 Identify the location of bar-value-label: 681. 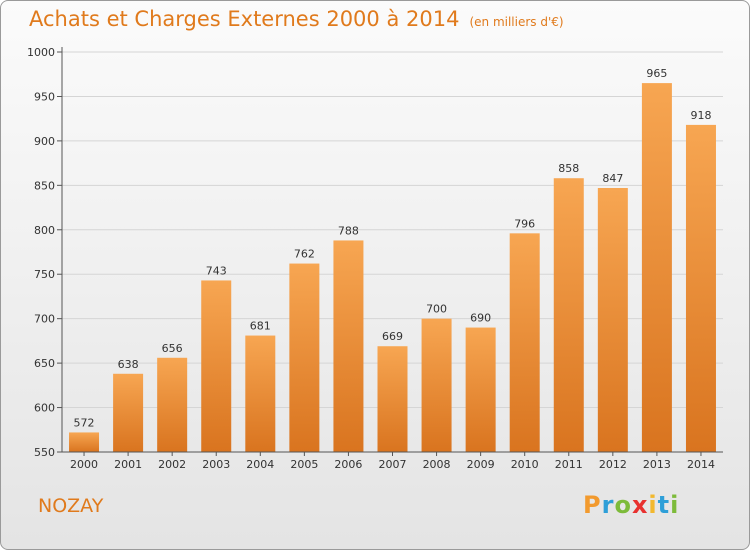
(260, 326).